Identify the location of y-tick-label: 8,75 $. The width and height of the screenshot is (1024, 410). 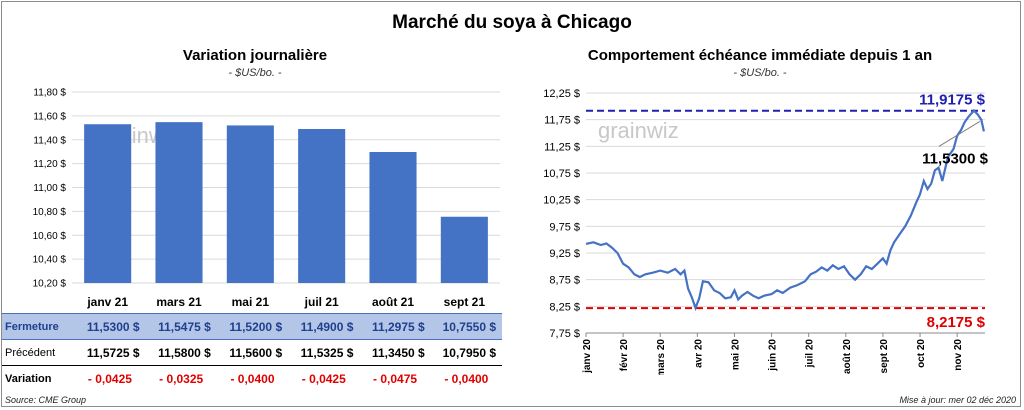
(564, 281).